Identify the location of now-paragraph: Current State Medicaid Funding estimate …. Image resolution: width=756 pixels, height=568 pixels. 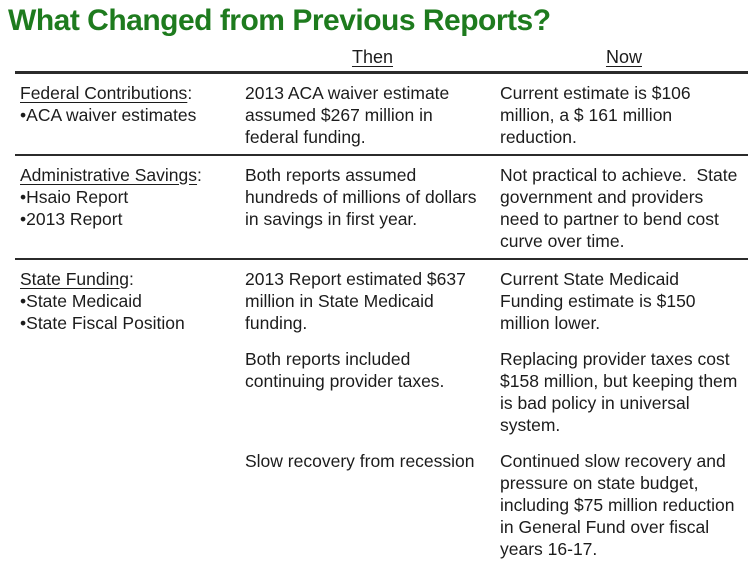
(600, 300).